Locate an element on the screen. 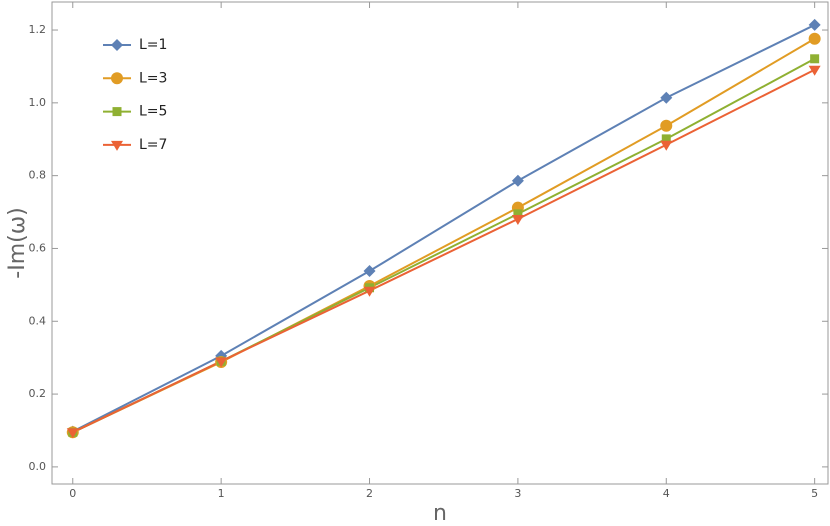 This screenshot has width=830, height=526. x-tick-label: 3 is located at coordinates (517, 493).